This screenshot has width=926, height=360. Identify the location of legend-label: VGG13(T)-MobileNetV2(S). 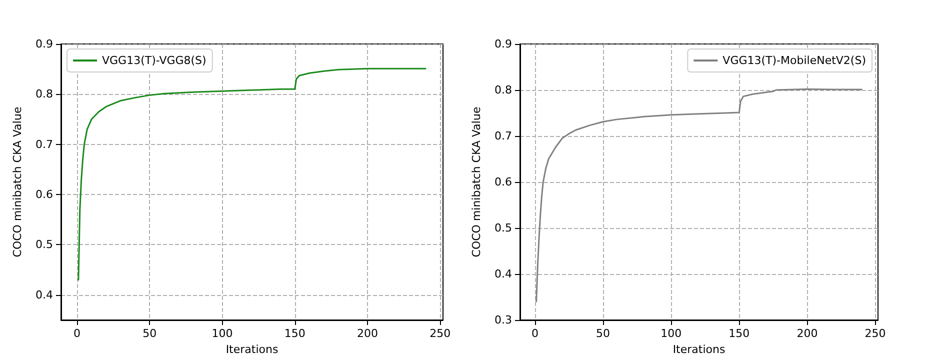
(794, 60).